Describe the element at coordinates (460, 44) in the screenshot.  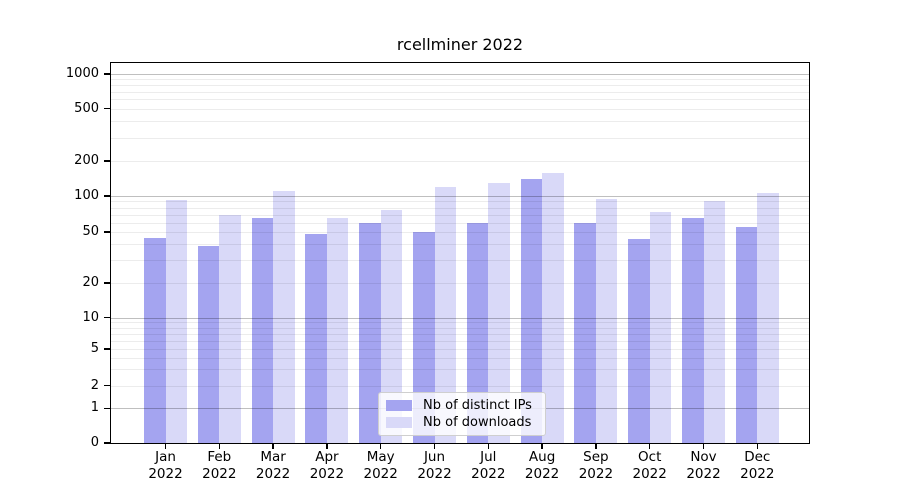
I see `chart-title: rcellminer 2022` at that location.